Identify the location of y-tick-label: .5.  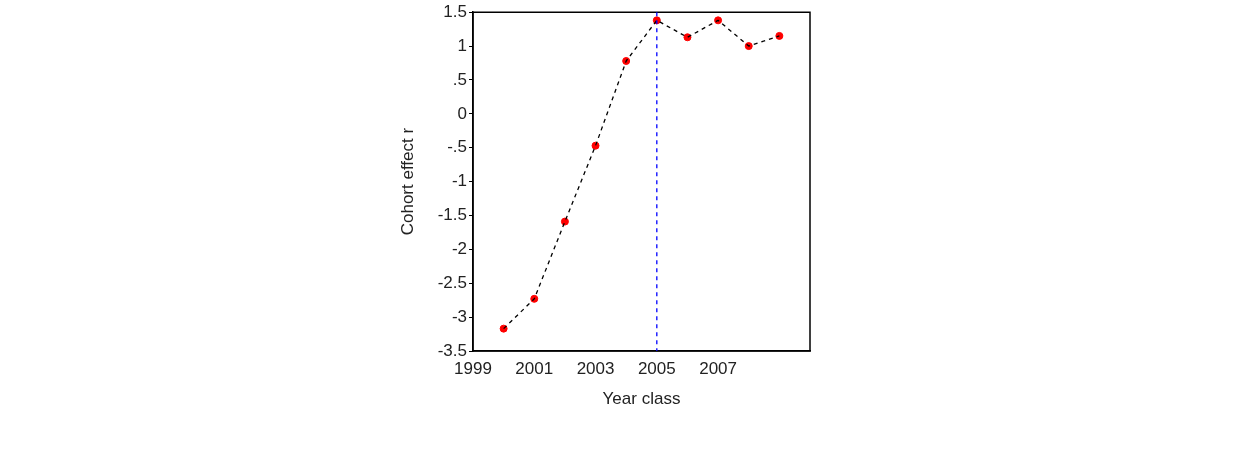
(459, 79).